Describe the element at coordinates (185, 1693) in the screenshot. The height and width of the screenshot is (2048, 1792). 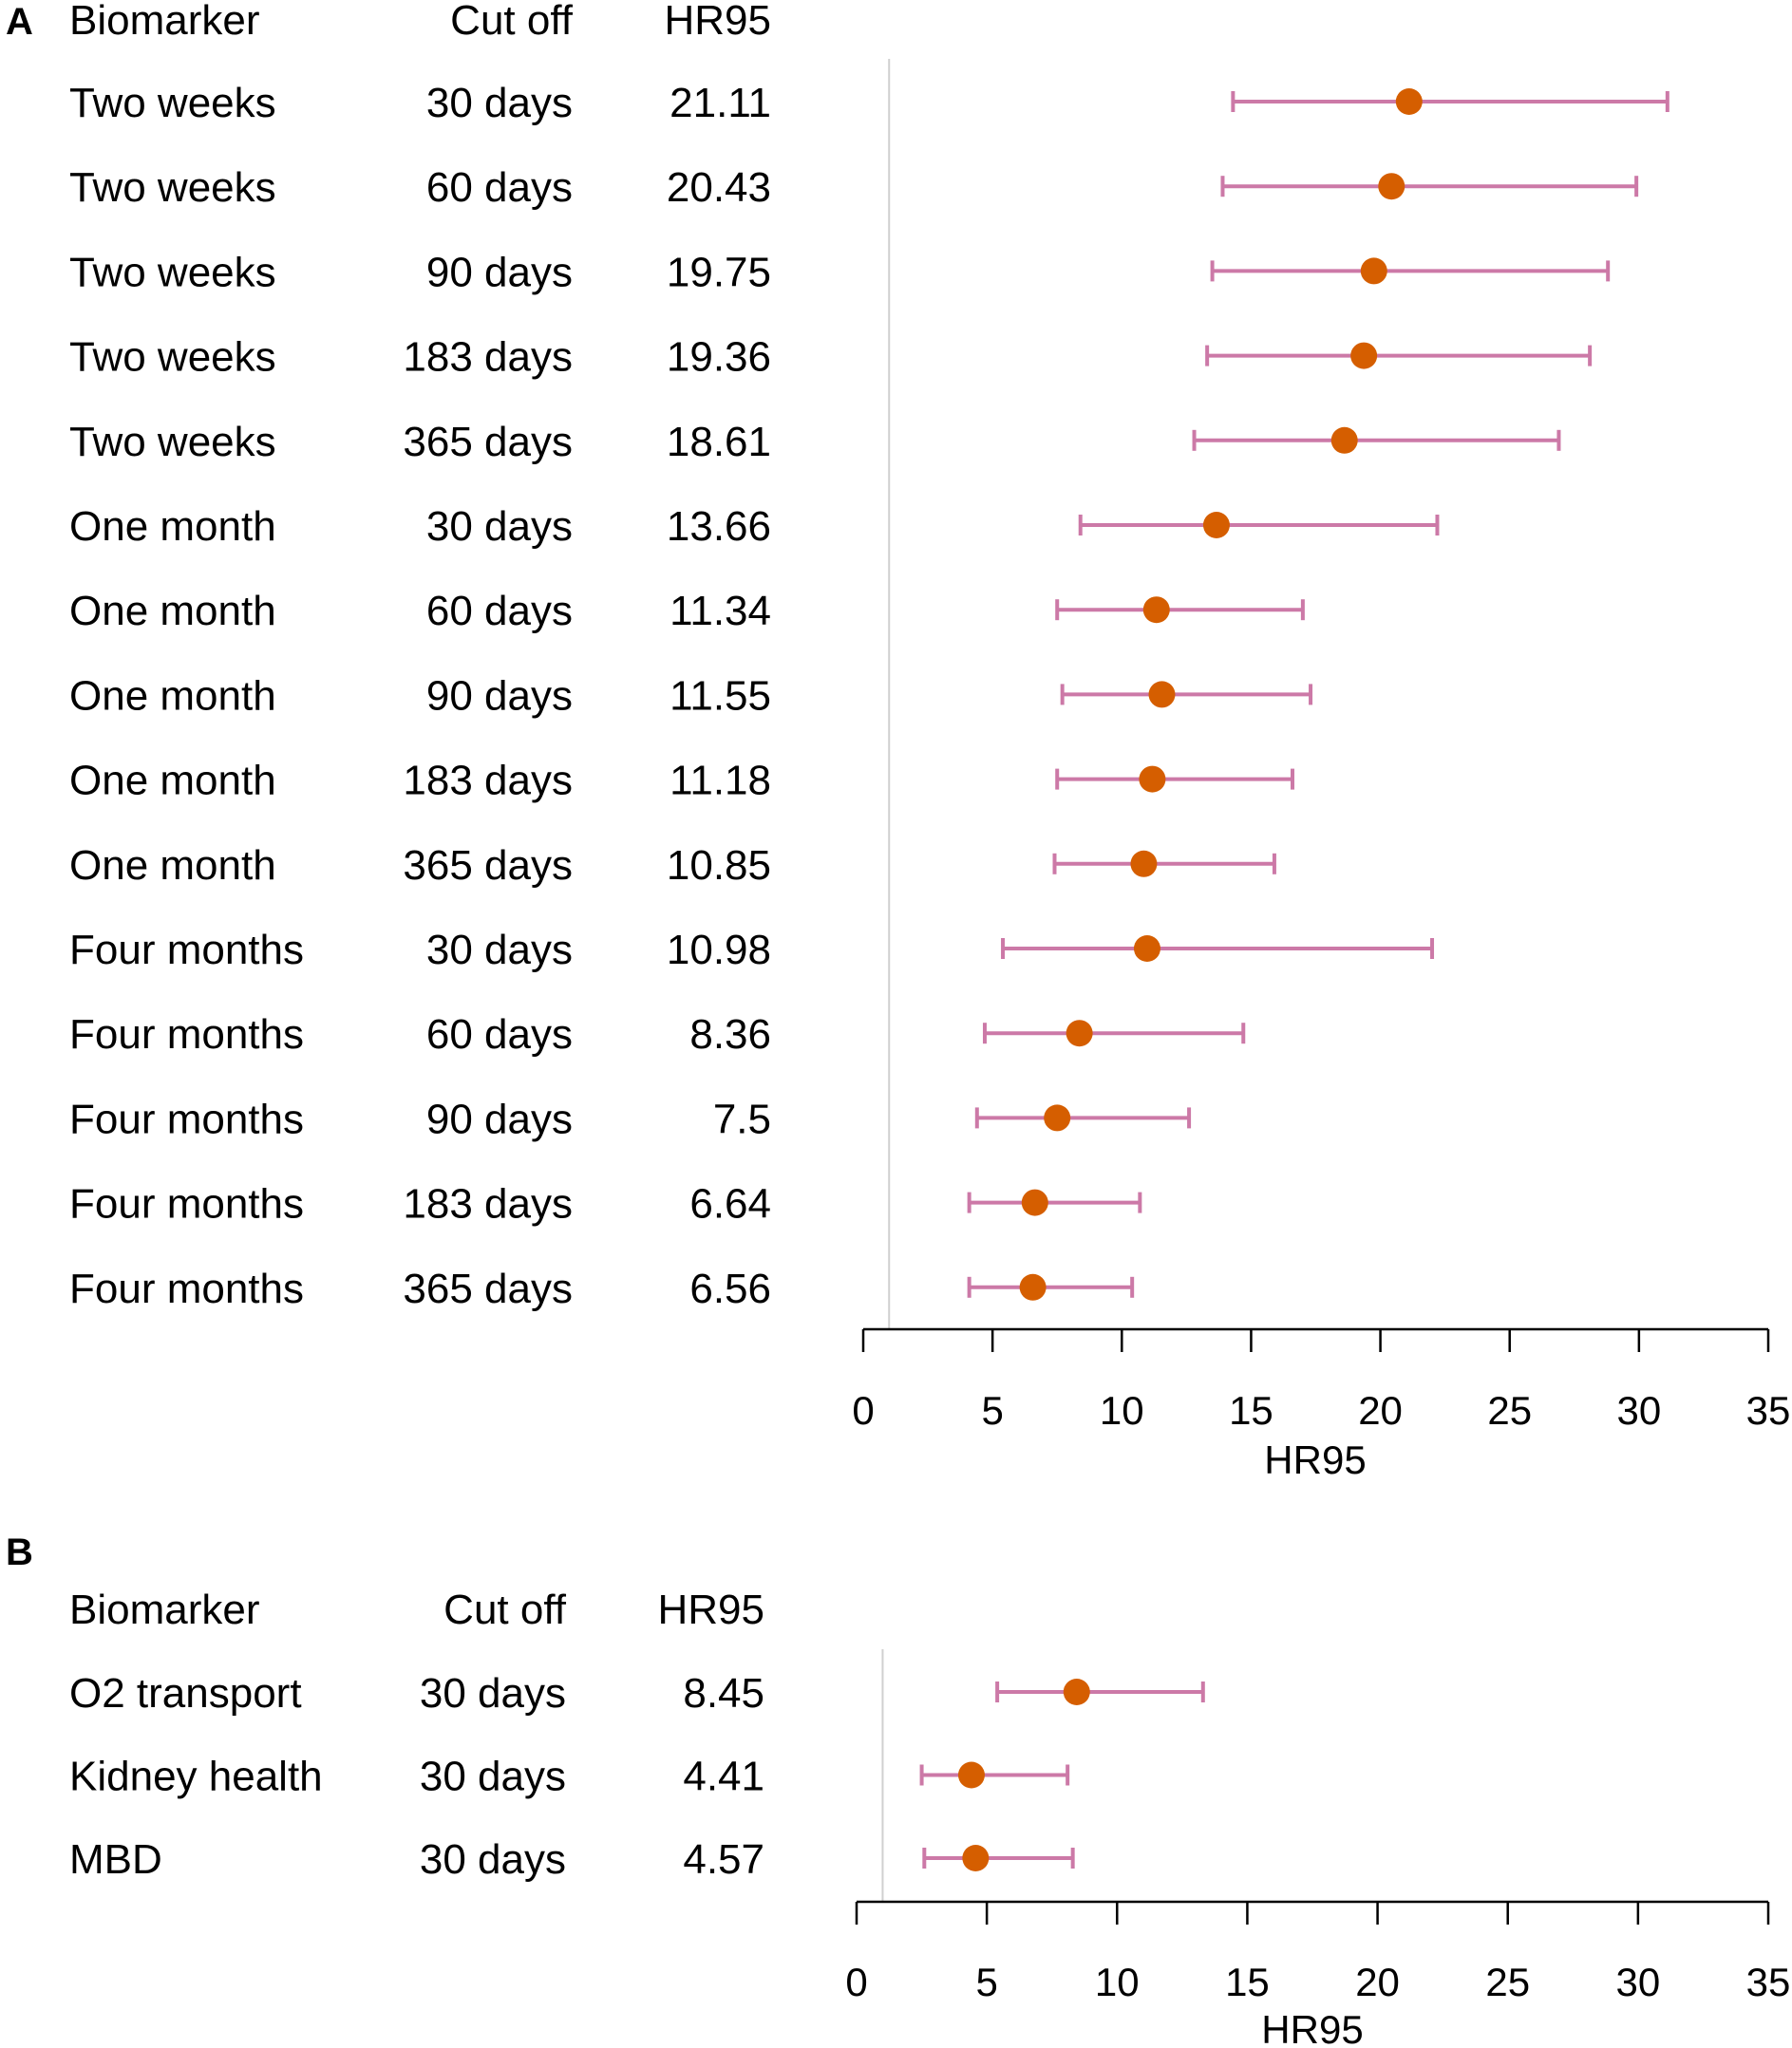
I see `row-biomarker-label: O2 transport` at that location.